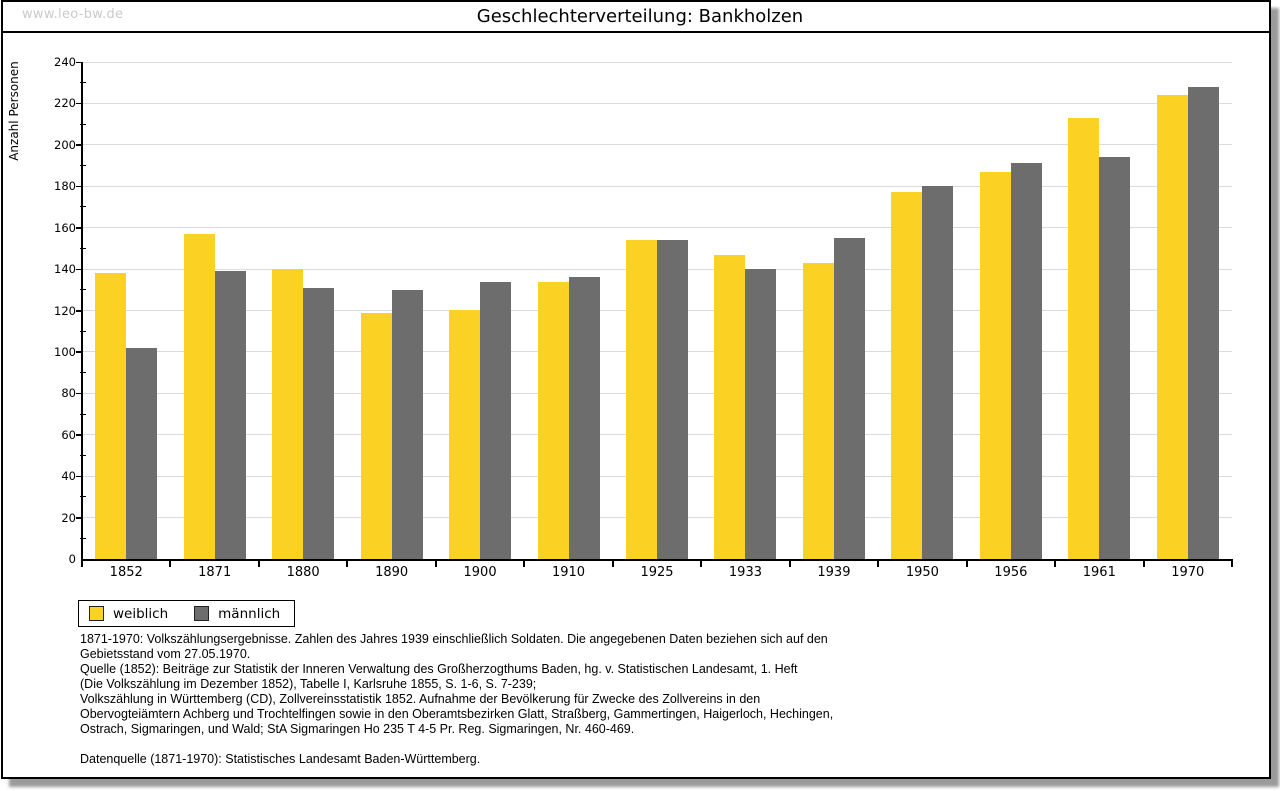 This screenshot has width=1280, height=791. I want to click on x-tick-label: 1910, so click(568, 572).